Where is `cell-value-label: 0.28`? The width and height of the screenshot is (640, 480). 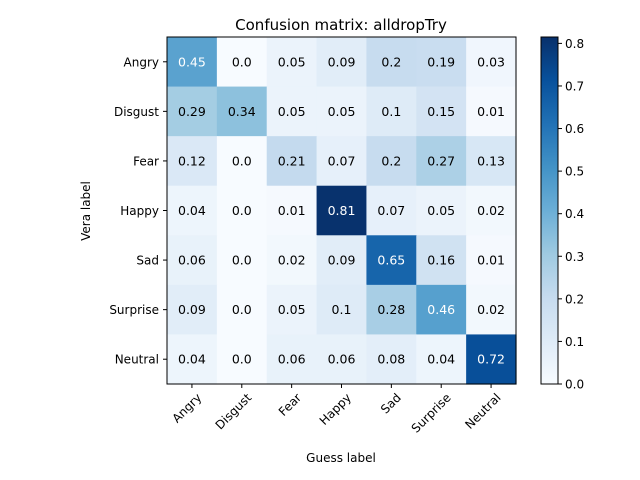 cell-value-label: 0.28 is located at coordinates (391, 309).